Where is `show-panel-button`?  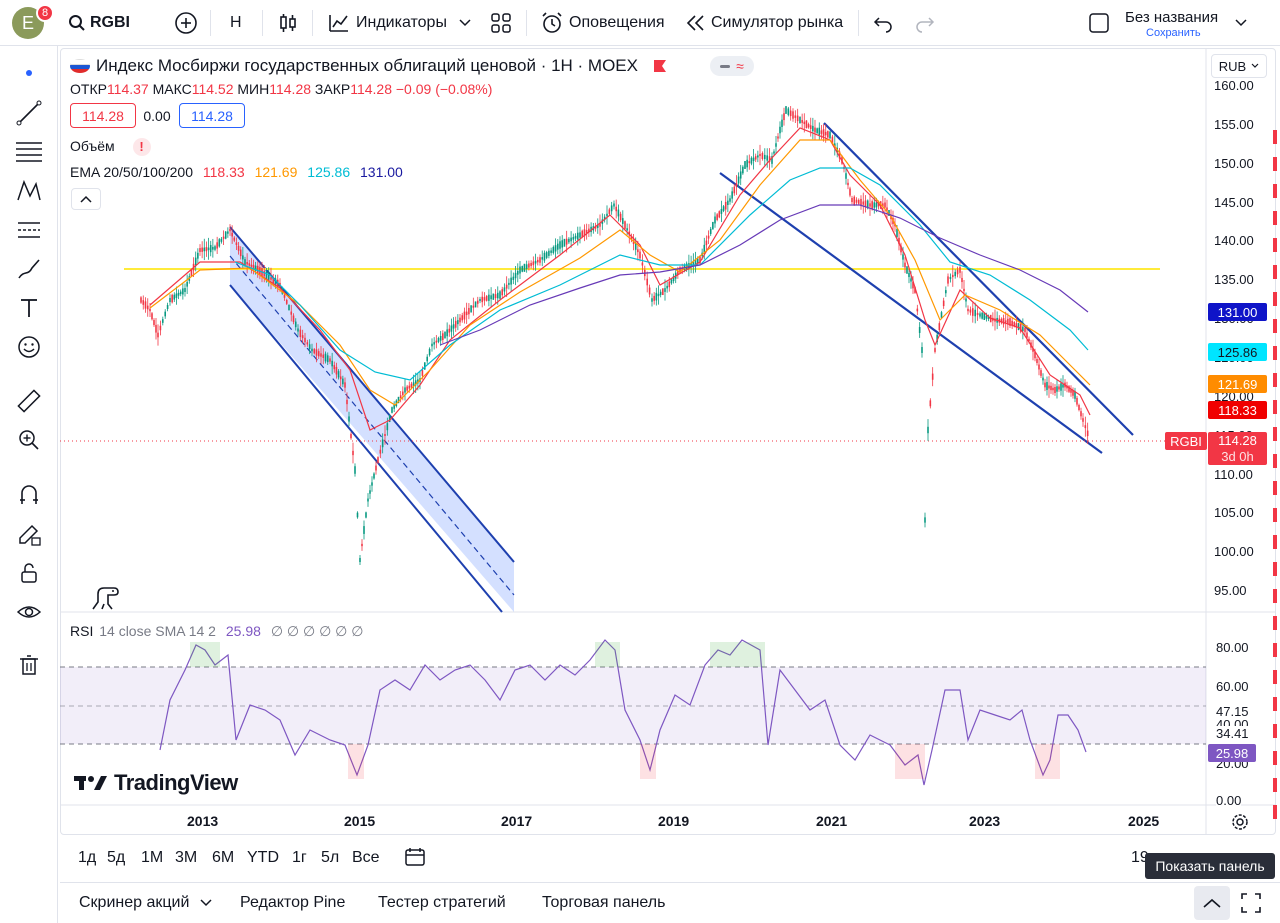
show-panel-button is located at coordinates (1212, 903).